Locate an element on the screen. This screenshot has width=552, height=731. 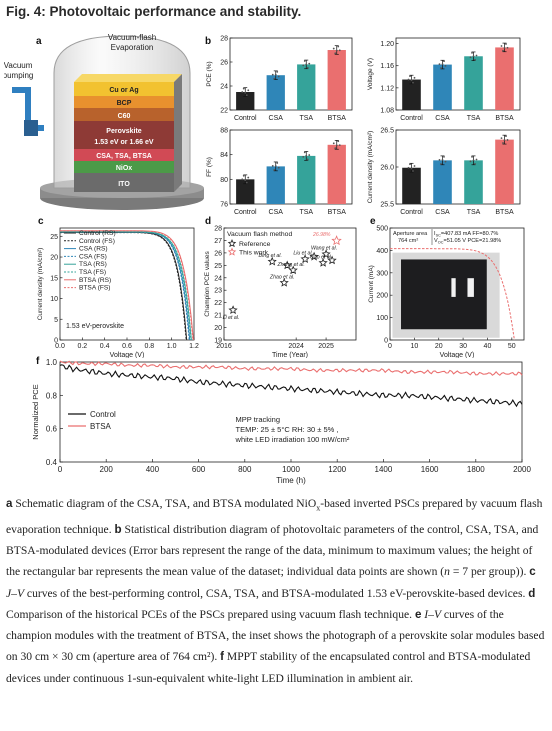
x-tick-label: CSA is located at coordinates (442, 212).